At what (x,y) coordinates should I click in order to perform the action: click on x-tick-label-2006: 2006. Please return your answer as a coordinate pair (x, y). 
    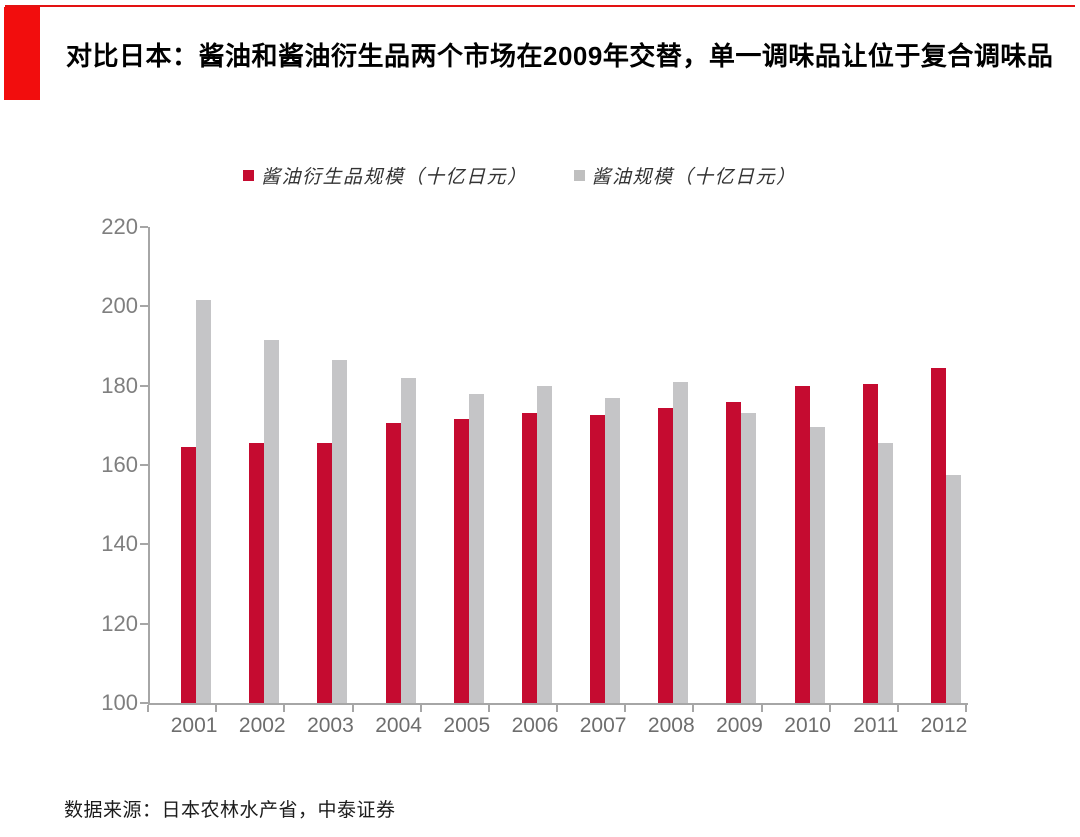
    Looking at the image, I should click on (535, 725).